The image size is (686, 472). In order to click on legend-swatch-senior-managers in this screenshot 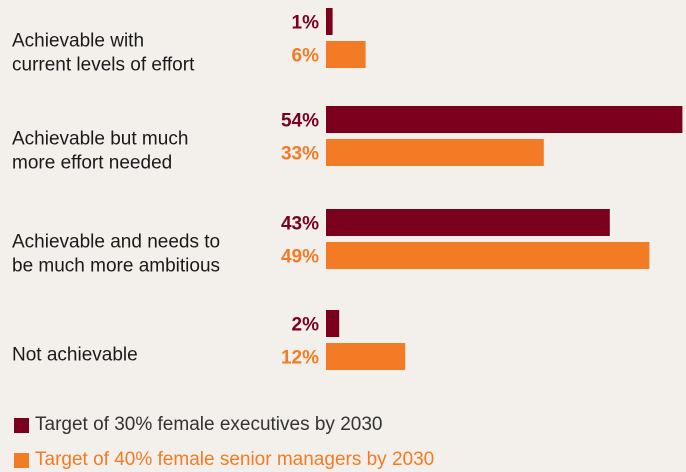, I will do `click(21, 460)`.